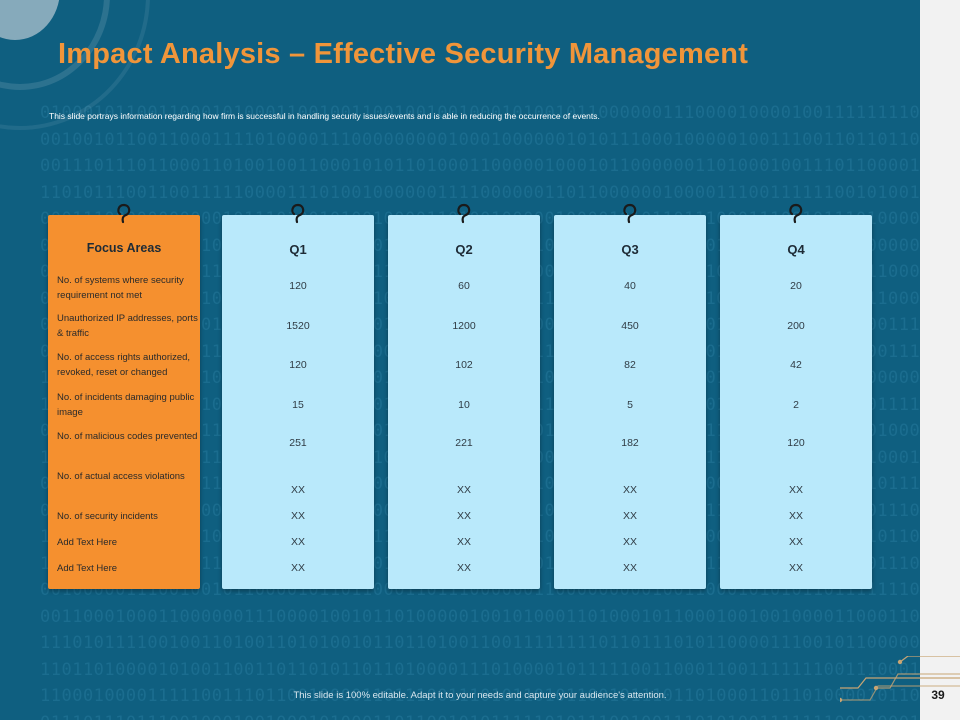 This screenshot has width=960, height=720. I want to click on focus-row-label: No. of incidents damaging public image, so click(126, 405).